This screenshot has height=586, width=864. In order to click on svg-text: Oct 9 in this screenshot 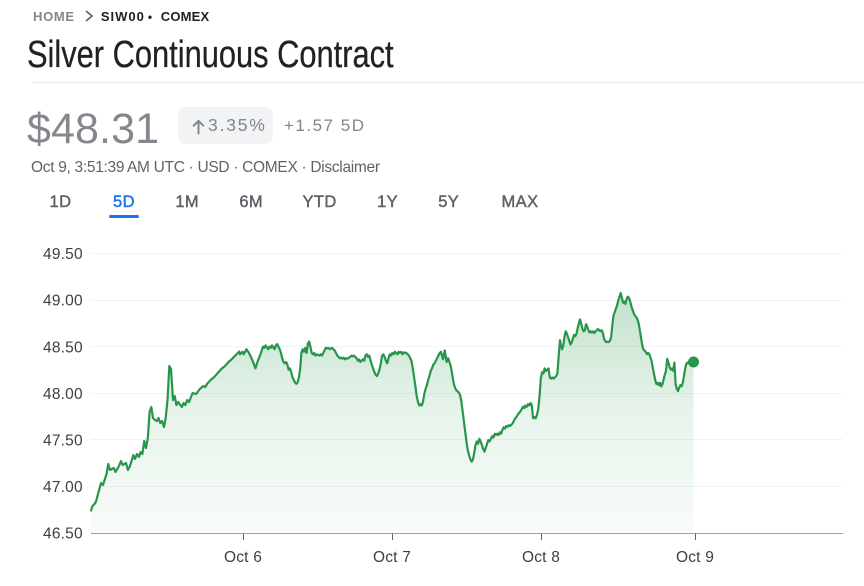, I will do `click(695, 557)`.